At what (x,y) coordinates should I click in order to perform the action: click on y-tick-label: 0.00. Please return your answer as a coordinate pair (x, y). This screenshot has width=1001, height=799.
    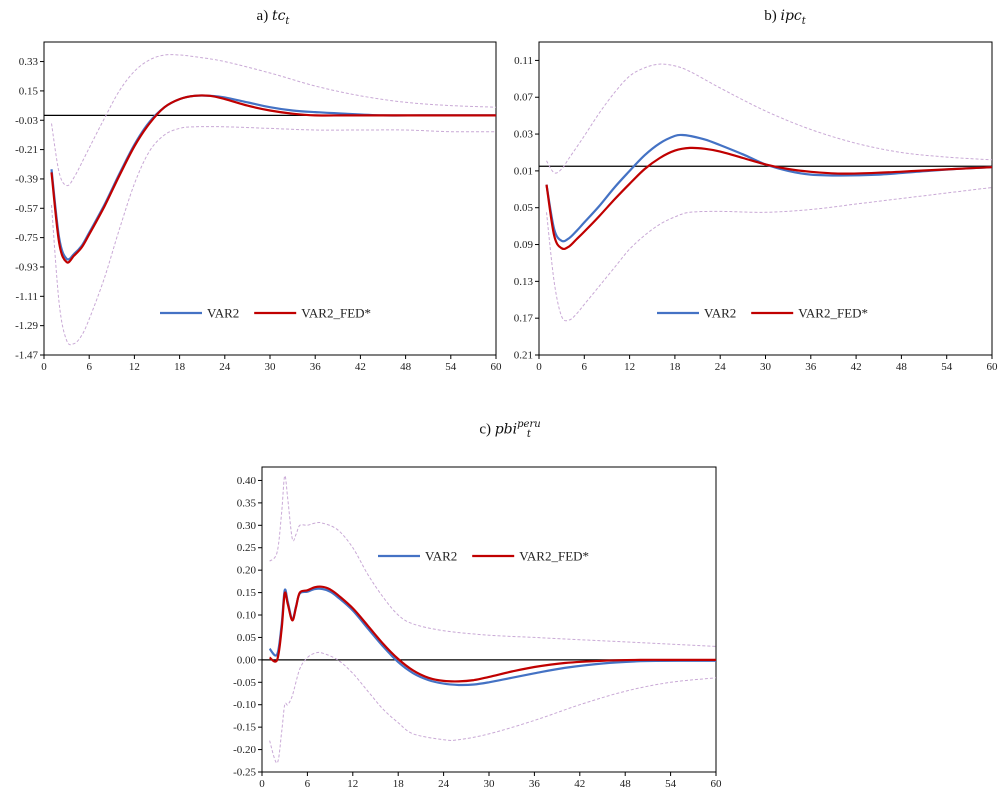
    Looking at the image, I should click on (247, 660).